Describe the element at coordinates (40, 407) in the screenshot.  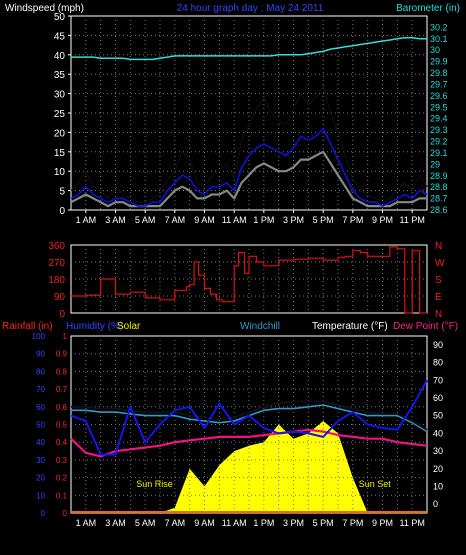
I see `humidity-y-tick-label: 60` at that location.